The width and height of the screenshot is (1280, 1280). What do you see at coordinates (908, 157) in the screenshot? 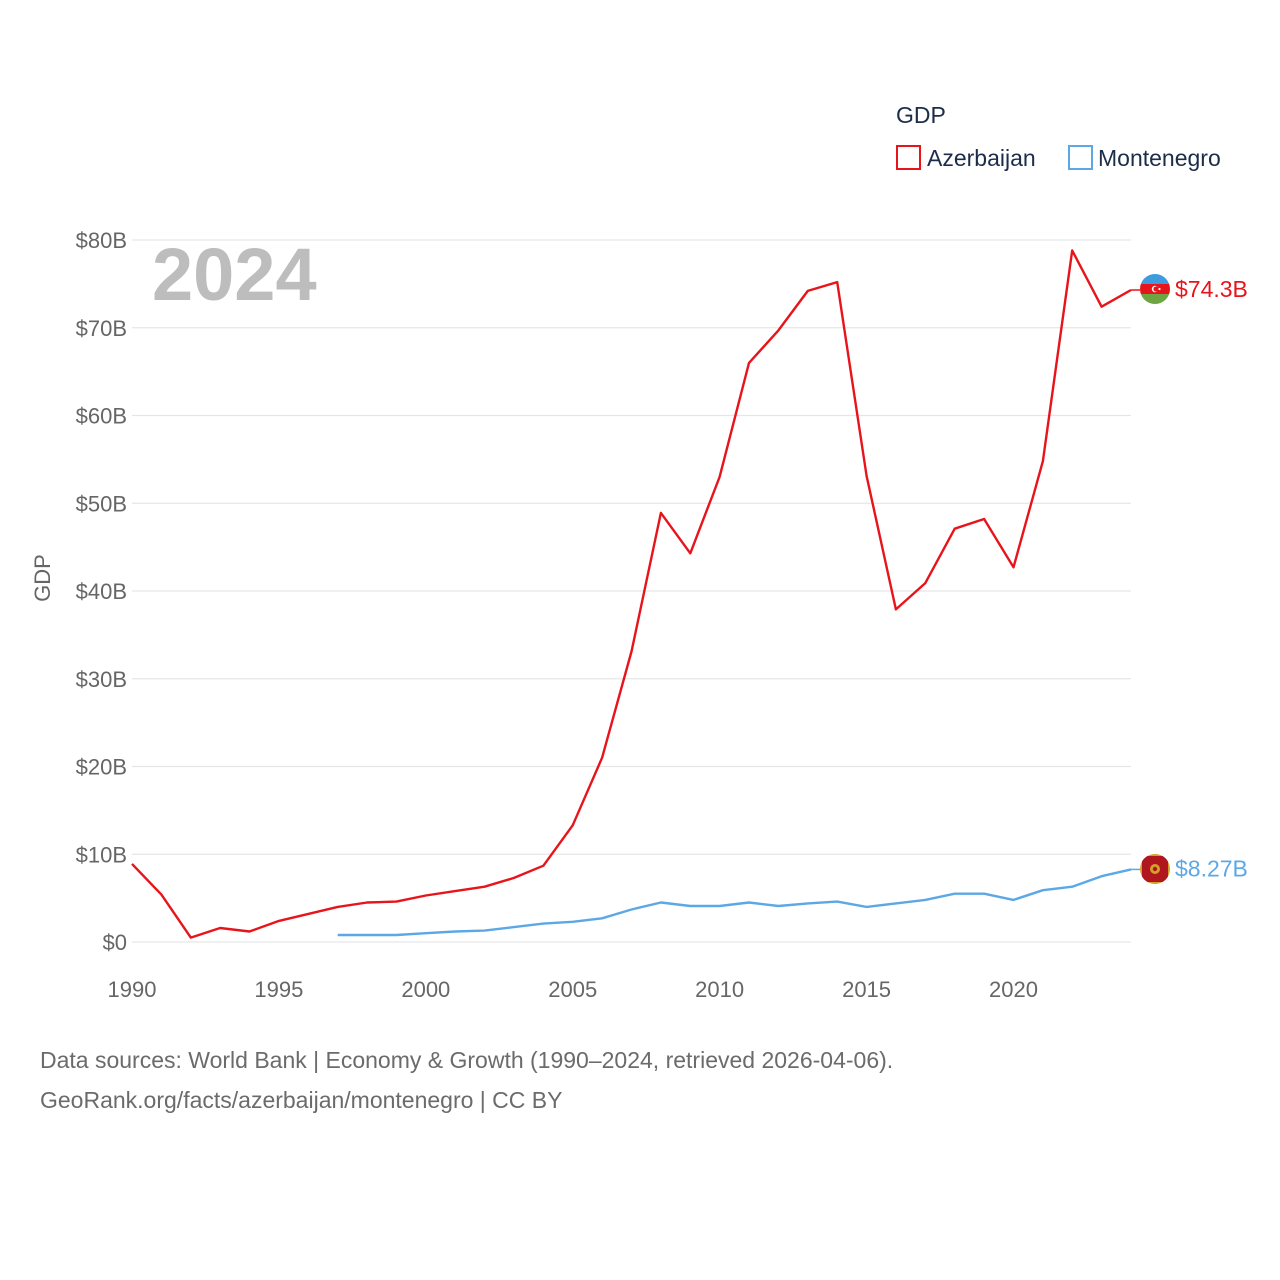
I see `legend-swatch-azerbaijan` at bounding box center [908, 157].